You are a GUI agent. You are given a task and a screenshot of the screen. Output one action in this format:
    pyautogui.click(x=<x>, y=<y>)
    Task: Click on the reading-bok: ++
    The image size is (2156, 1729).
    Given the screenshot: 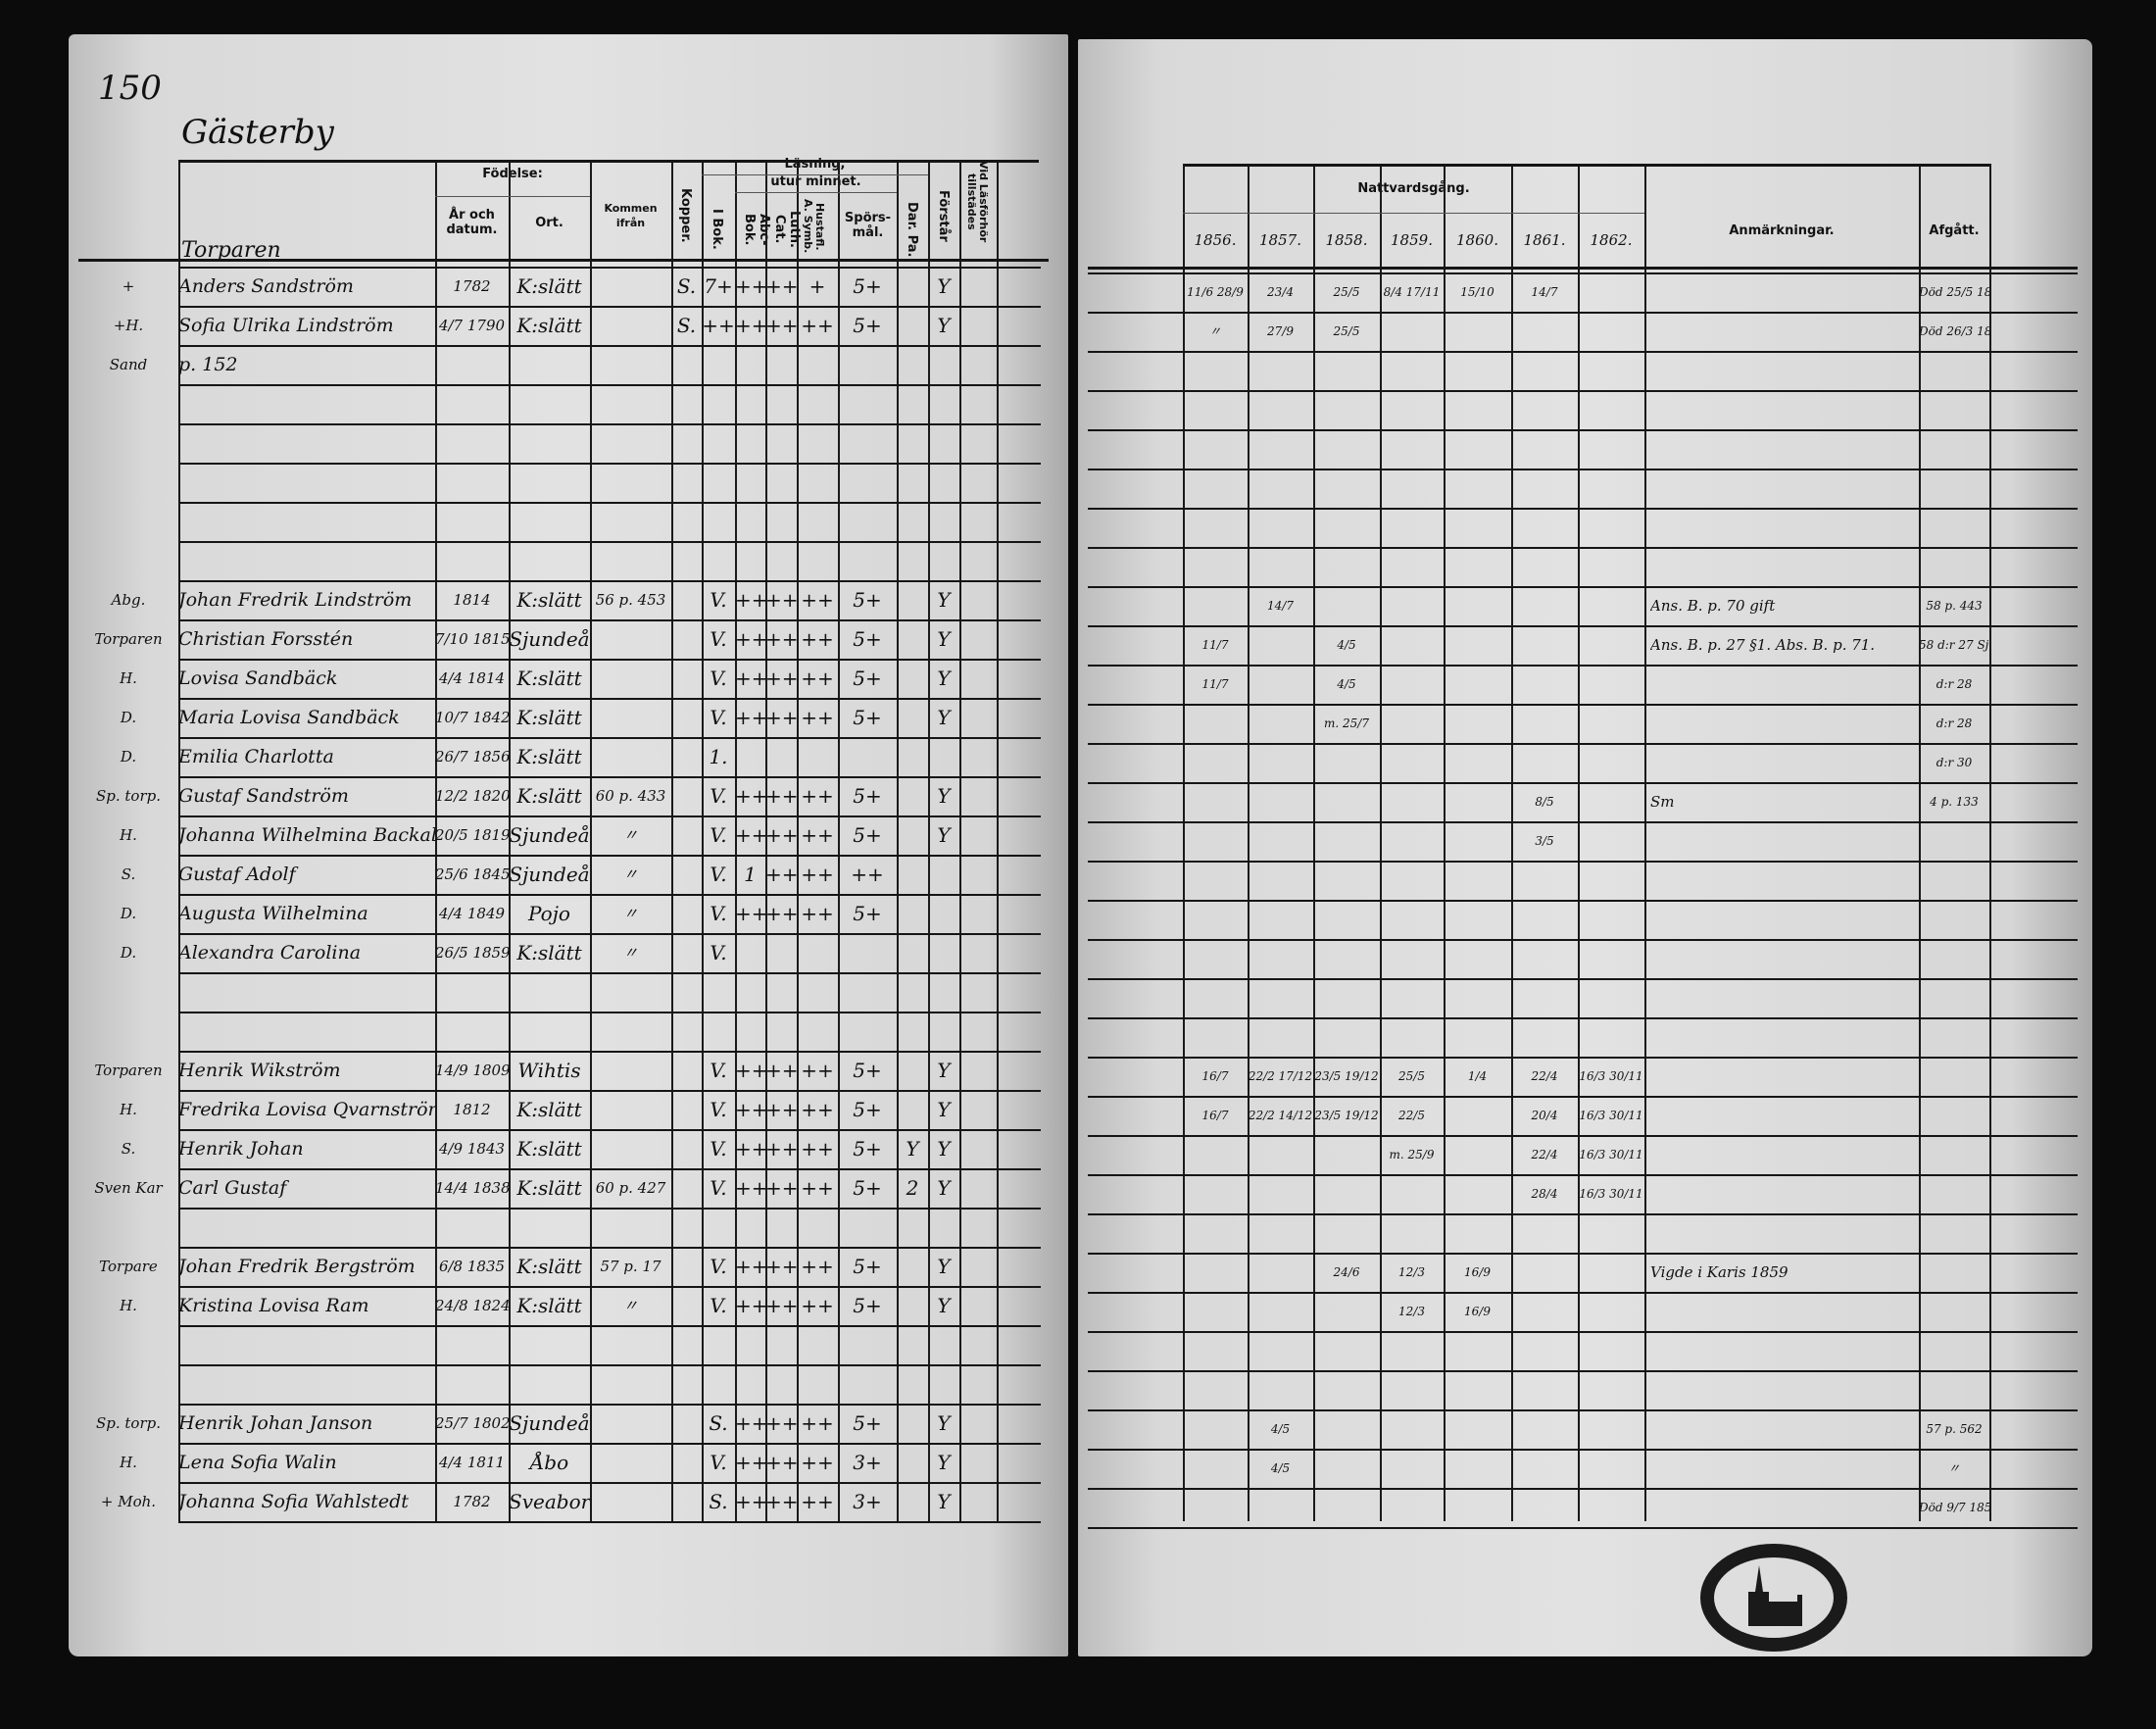 What is the action you would take?
    pyautogui.click(x=718, y=325)
    